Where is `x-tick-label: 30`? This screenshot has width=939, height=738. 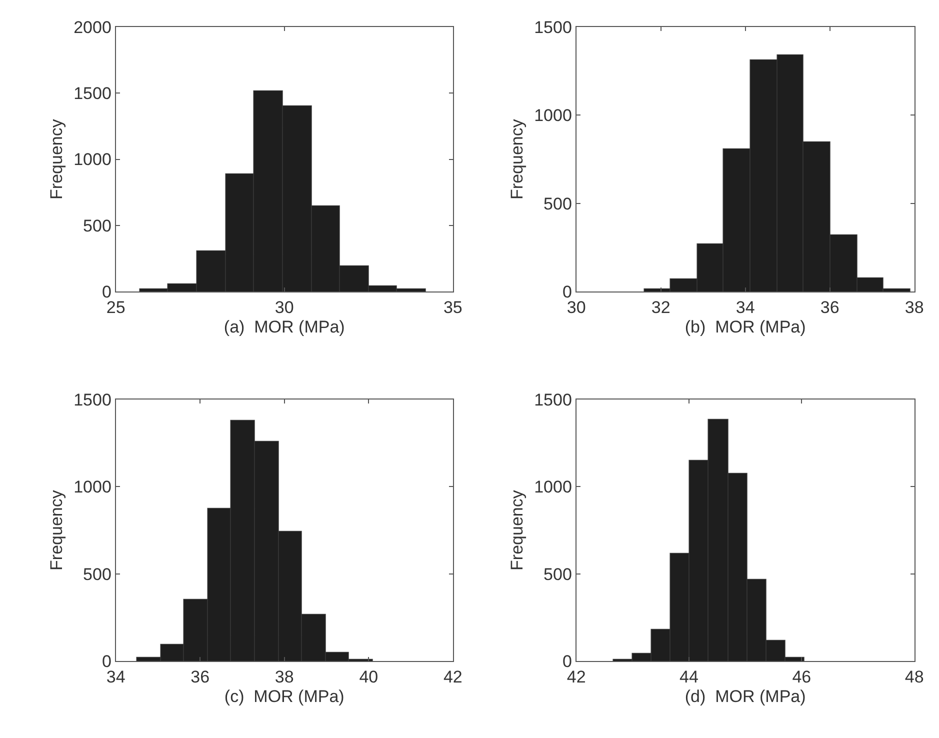 x-tick-label: 30 is located at coordinates (284, 307).